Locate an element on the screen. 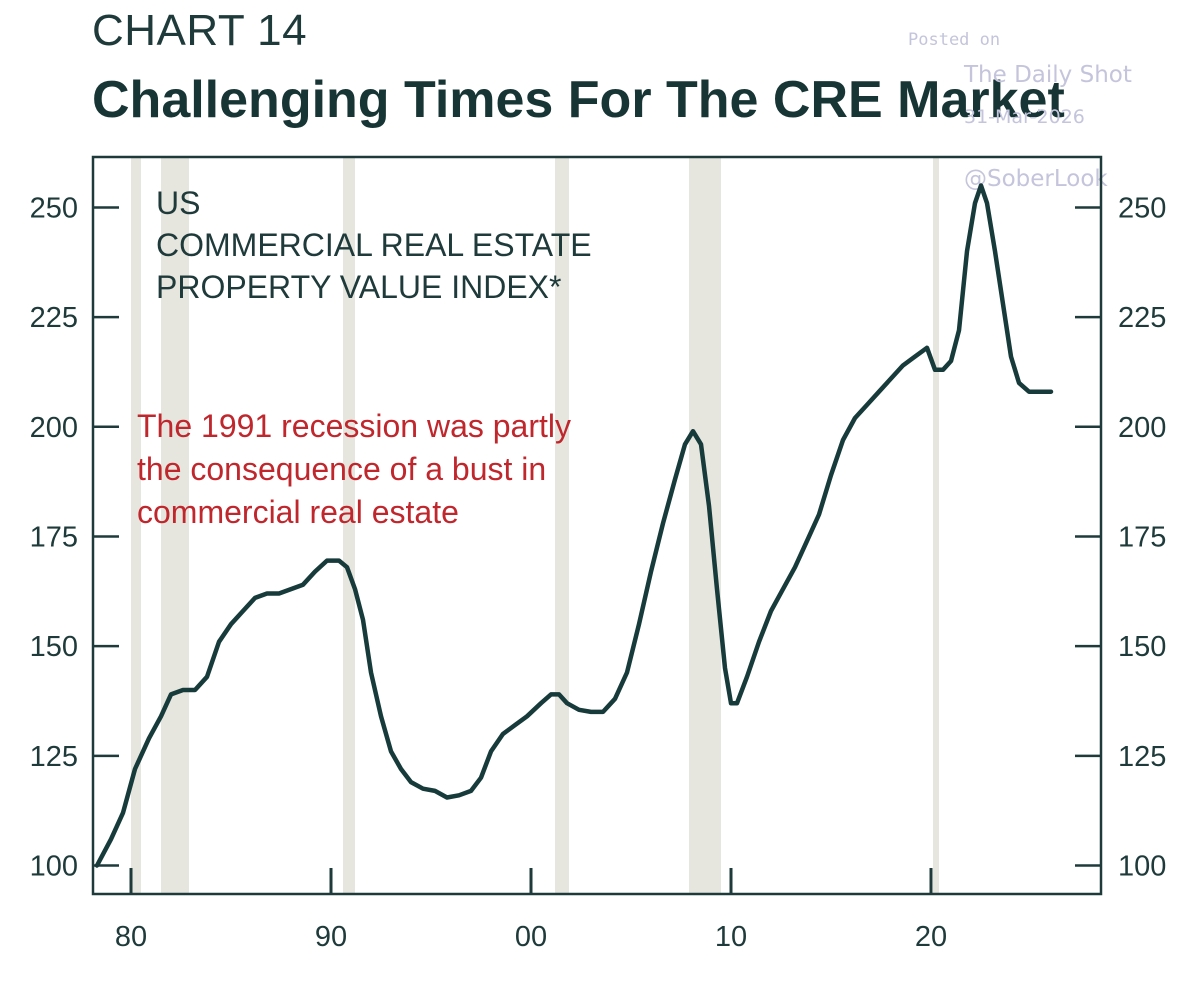  y-tick-label-left: 125 is located at coordinates (54, 757).